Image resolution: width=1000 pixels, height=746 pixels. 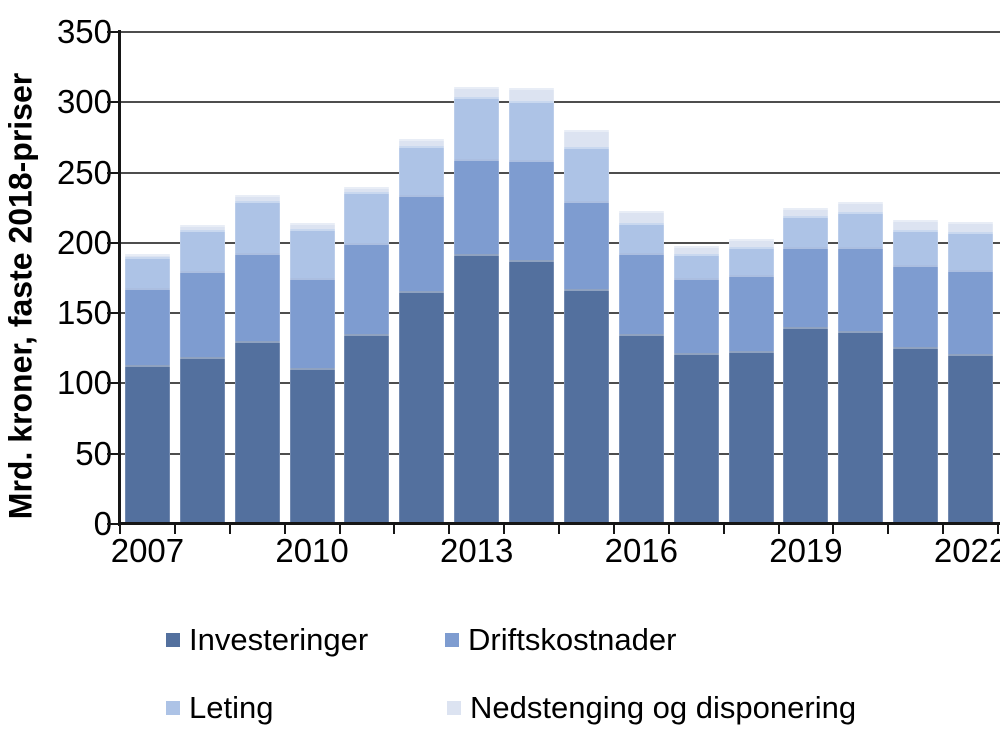 What do you see at coordinates (84, 102) in the screenshot?
I see `y-tick-label-300: 300` at bounding box center [84, 102].